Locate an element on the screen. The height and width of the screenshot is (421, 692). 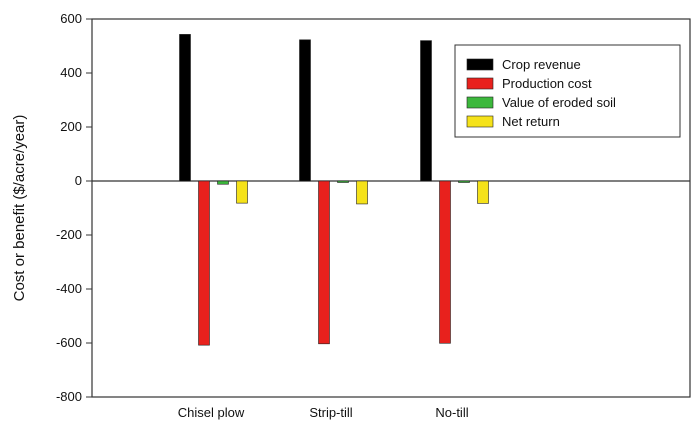
legend-label-net-return: Net return is located at coordinates (531, 121).